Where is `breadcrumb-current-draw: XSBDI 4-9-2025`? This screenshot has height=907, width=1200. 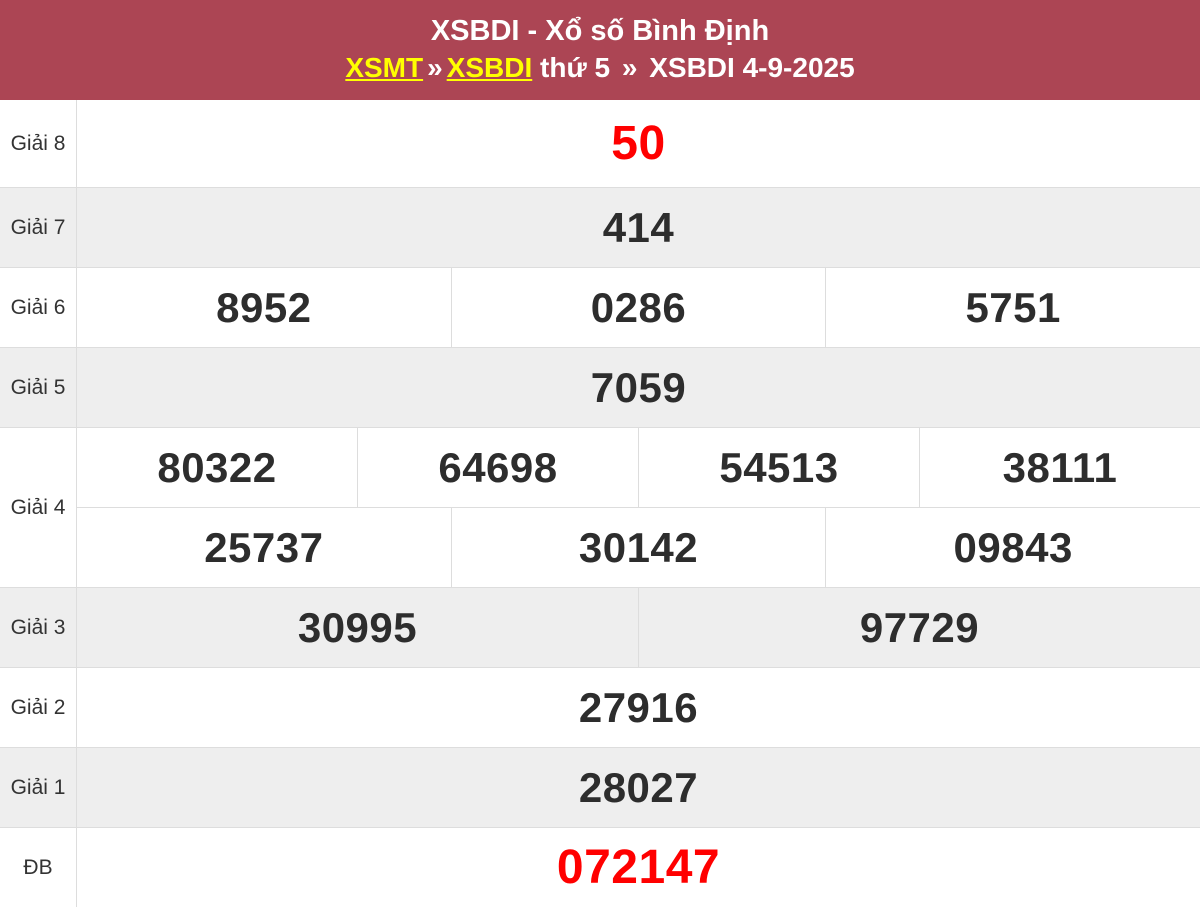
breadcrumb-current-draw: XSBDI 4-9-2025 is located at coordinates (752, 67).